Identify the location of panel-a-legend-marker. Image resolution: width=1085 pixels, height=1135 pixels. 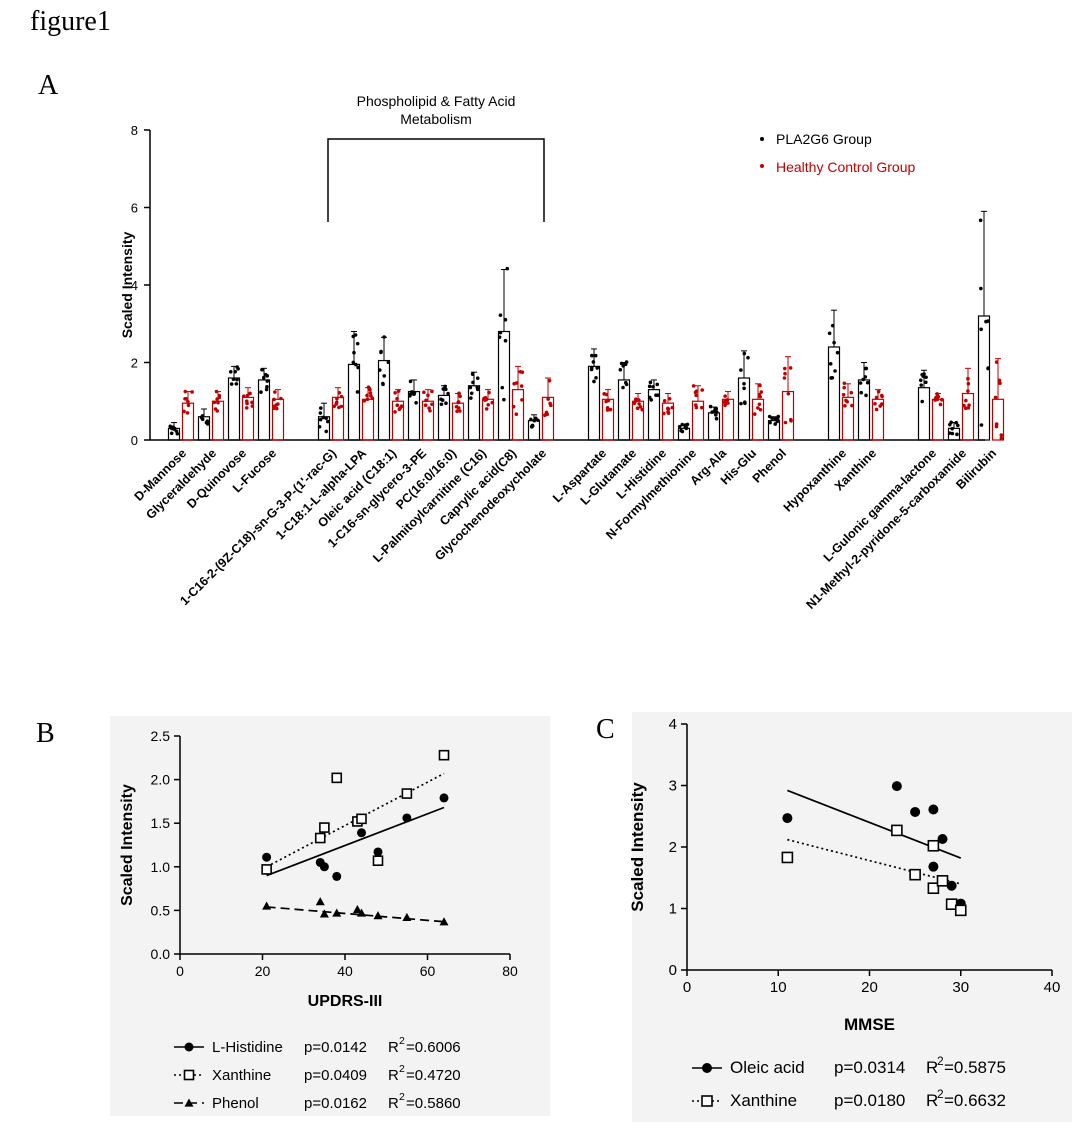
(762, 139).